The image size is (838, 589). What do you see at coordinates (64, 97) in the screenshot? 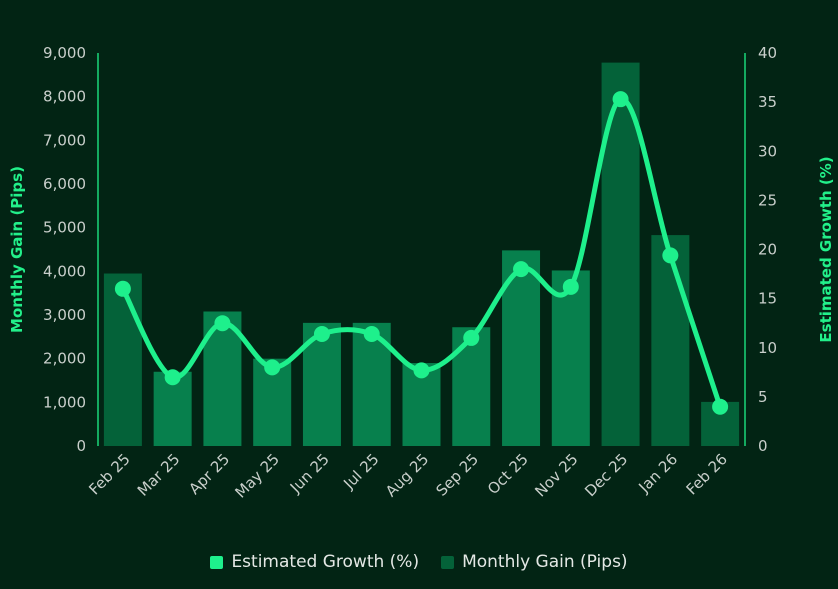
I see `left-tick-label: 8,000` at bounding box center [64, 97].